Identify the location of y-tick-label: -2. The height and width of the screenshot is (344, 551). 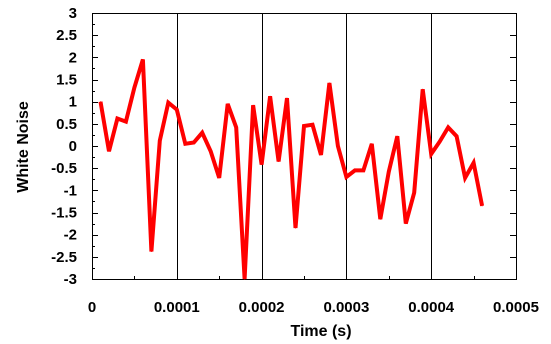
(70, 235).